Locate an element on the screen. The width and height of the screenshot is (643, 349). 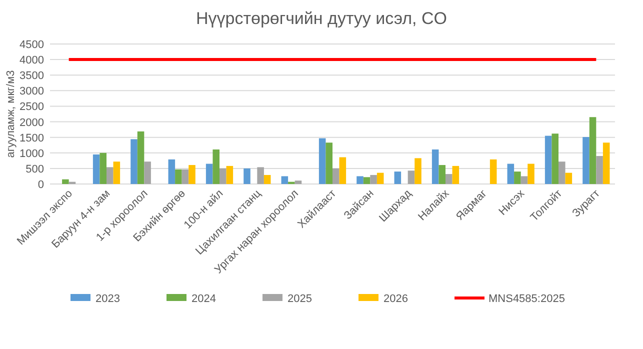
y-tick-label: 2000 is located at coordinates (32, 122).